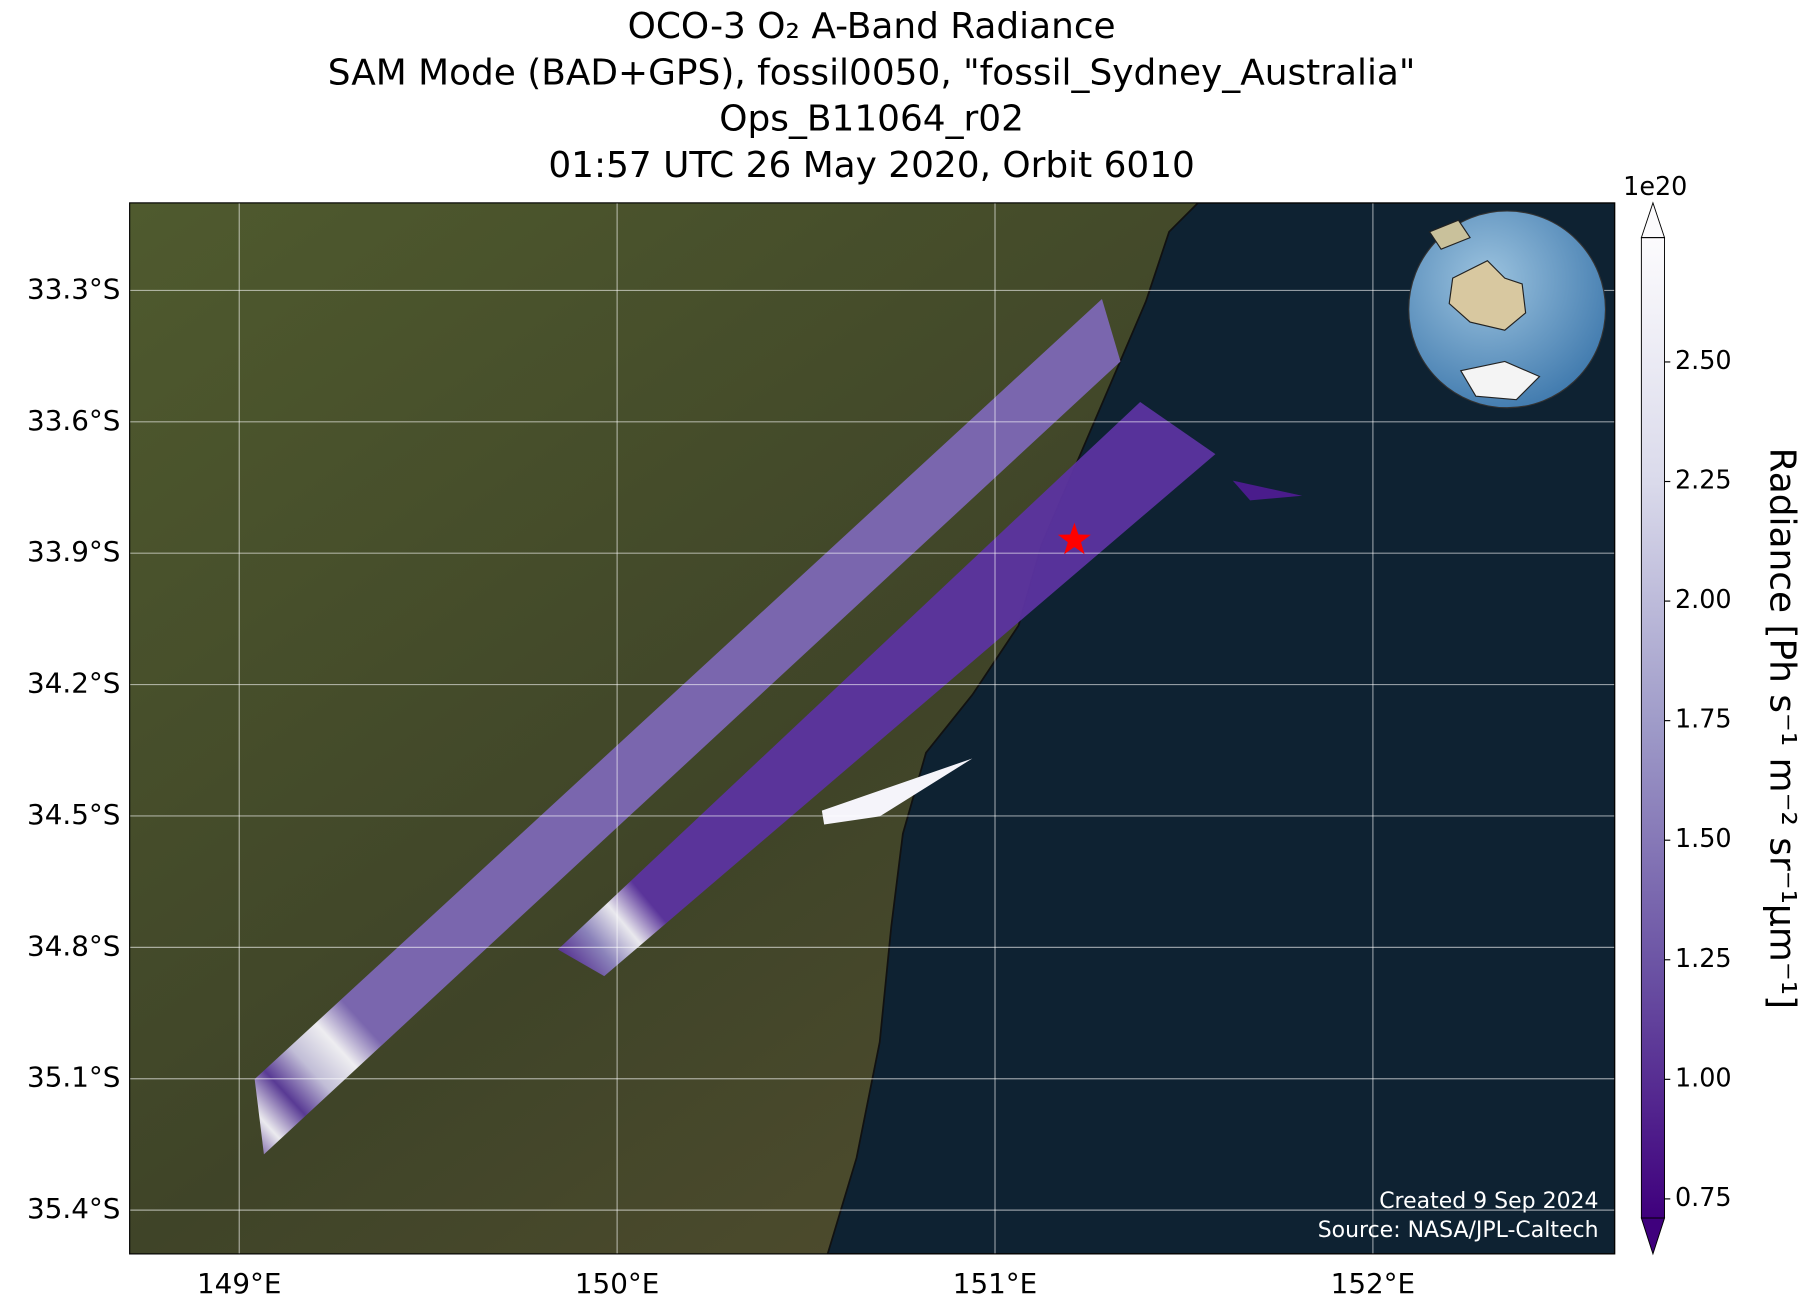 The image size is (1815, 1304). What do you see at coordinates (73, 1208) in the screenshot?
I see `y-tick-label: 35.4°S` at bounding box center [73, 1208].